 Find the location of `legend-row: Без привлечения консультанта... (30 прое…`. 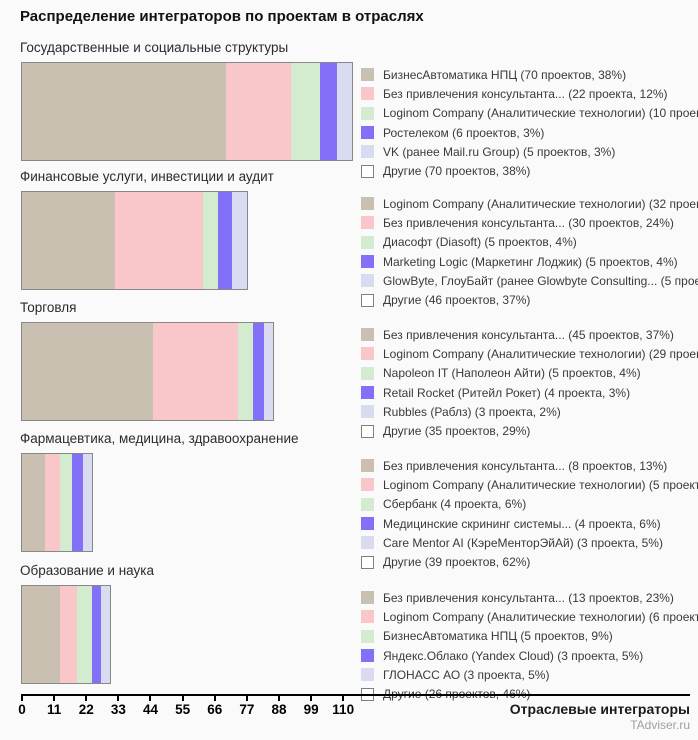

legend-row: Без привлечения консультанта... (30 прое… is located at coordinates (529, 222).